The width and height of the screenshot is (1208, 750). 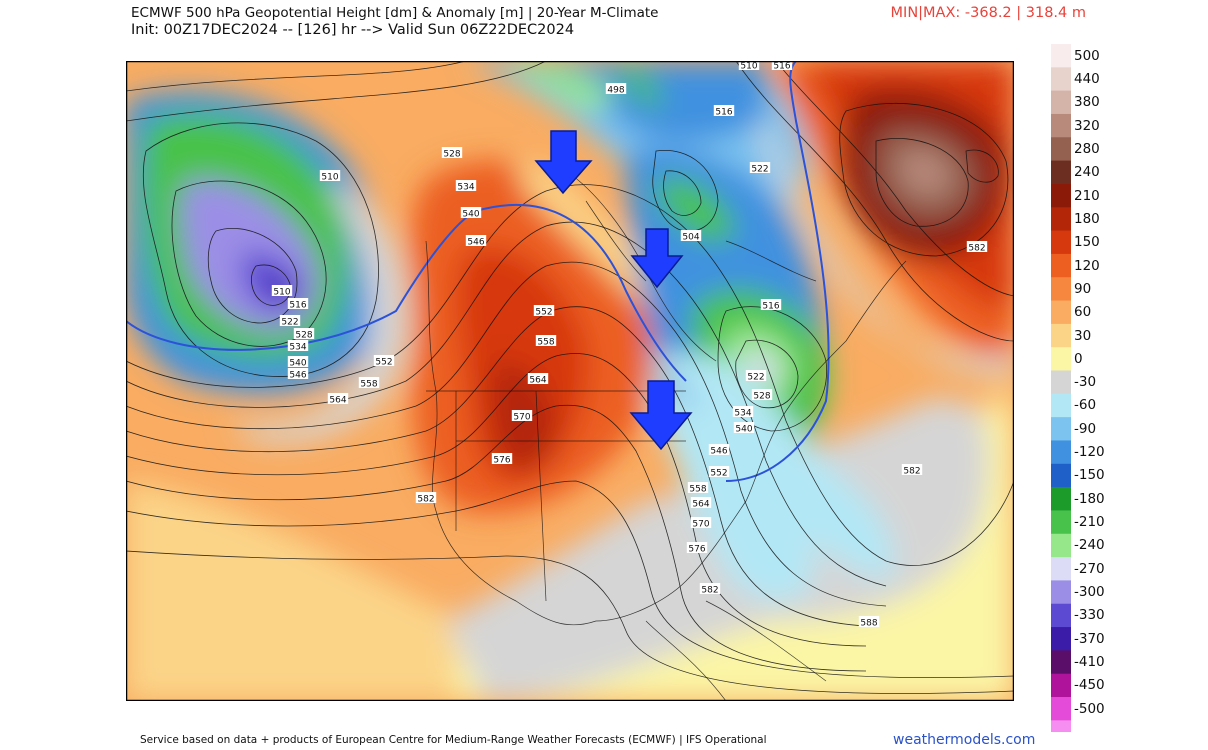 What do you see at coordinates (1087, 195) in the screenshot?
I see `legend-label: 210` at bounding box center [1087, 195].